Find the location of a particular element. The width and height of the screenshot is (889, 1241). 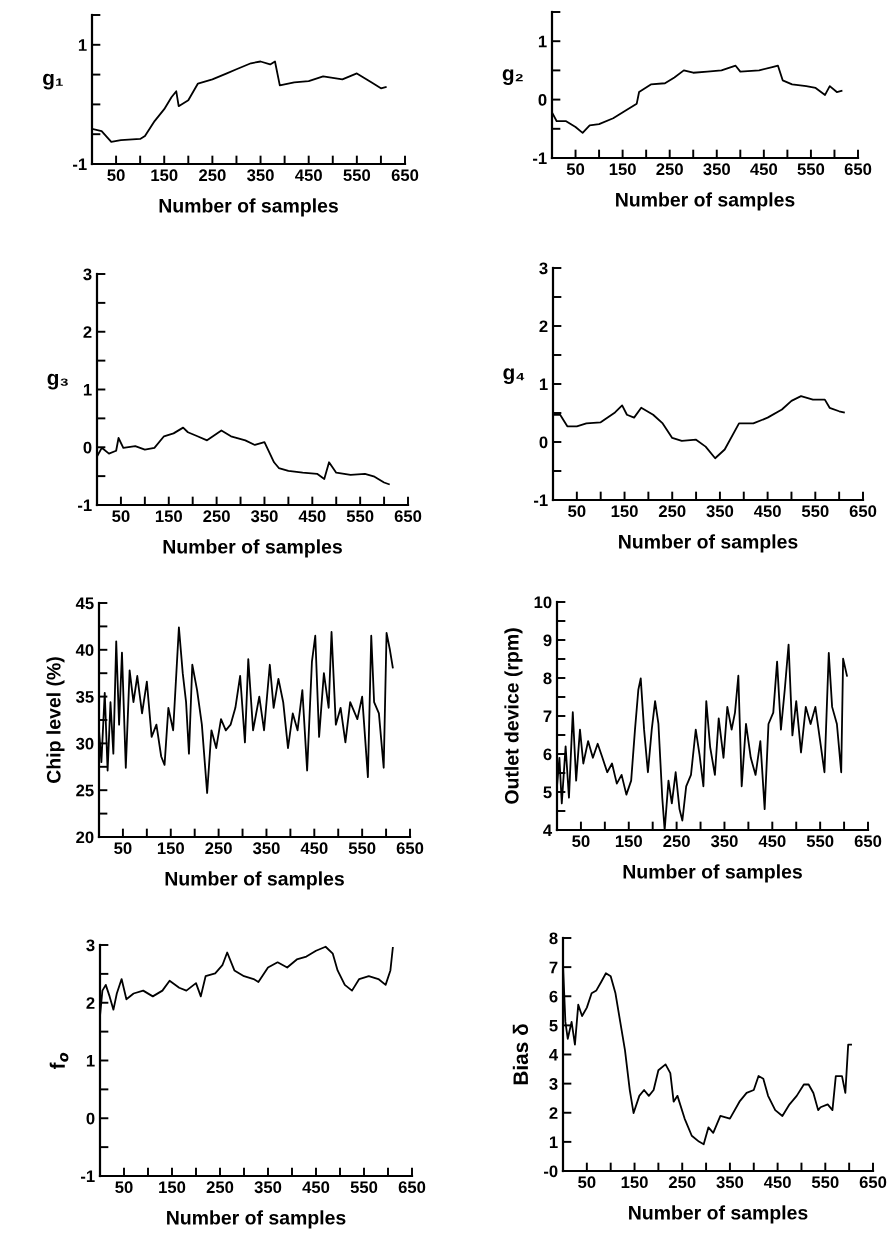

y-tick-label: 40 is located at coordinates (84, 650).